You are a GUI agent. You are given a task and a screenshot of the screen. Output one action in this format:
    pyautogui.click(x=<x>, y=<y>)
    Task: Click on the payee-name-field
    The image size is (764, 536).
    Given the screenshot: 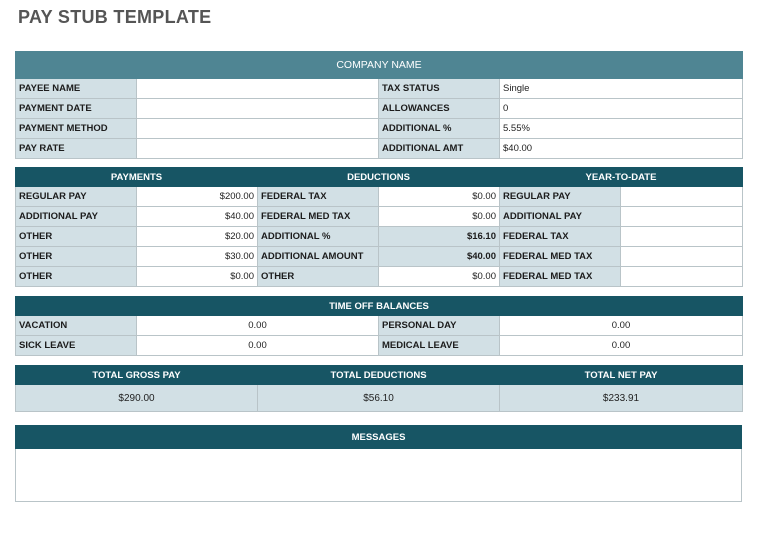 What is the action you would take?
    pyautogui.click(x=257, y=88)
    